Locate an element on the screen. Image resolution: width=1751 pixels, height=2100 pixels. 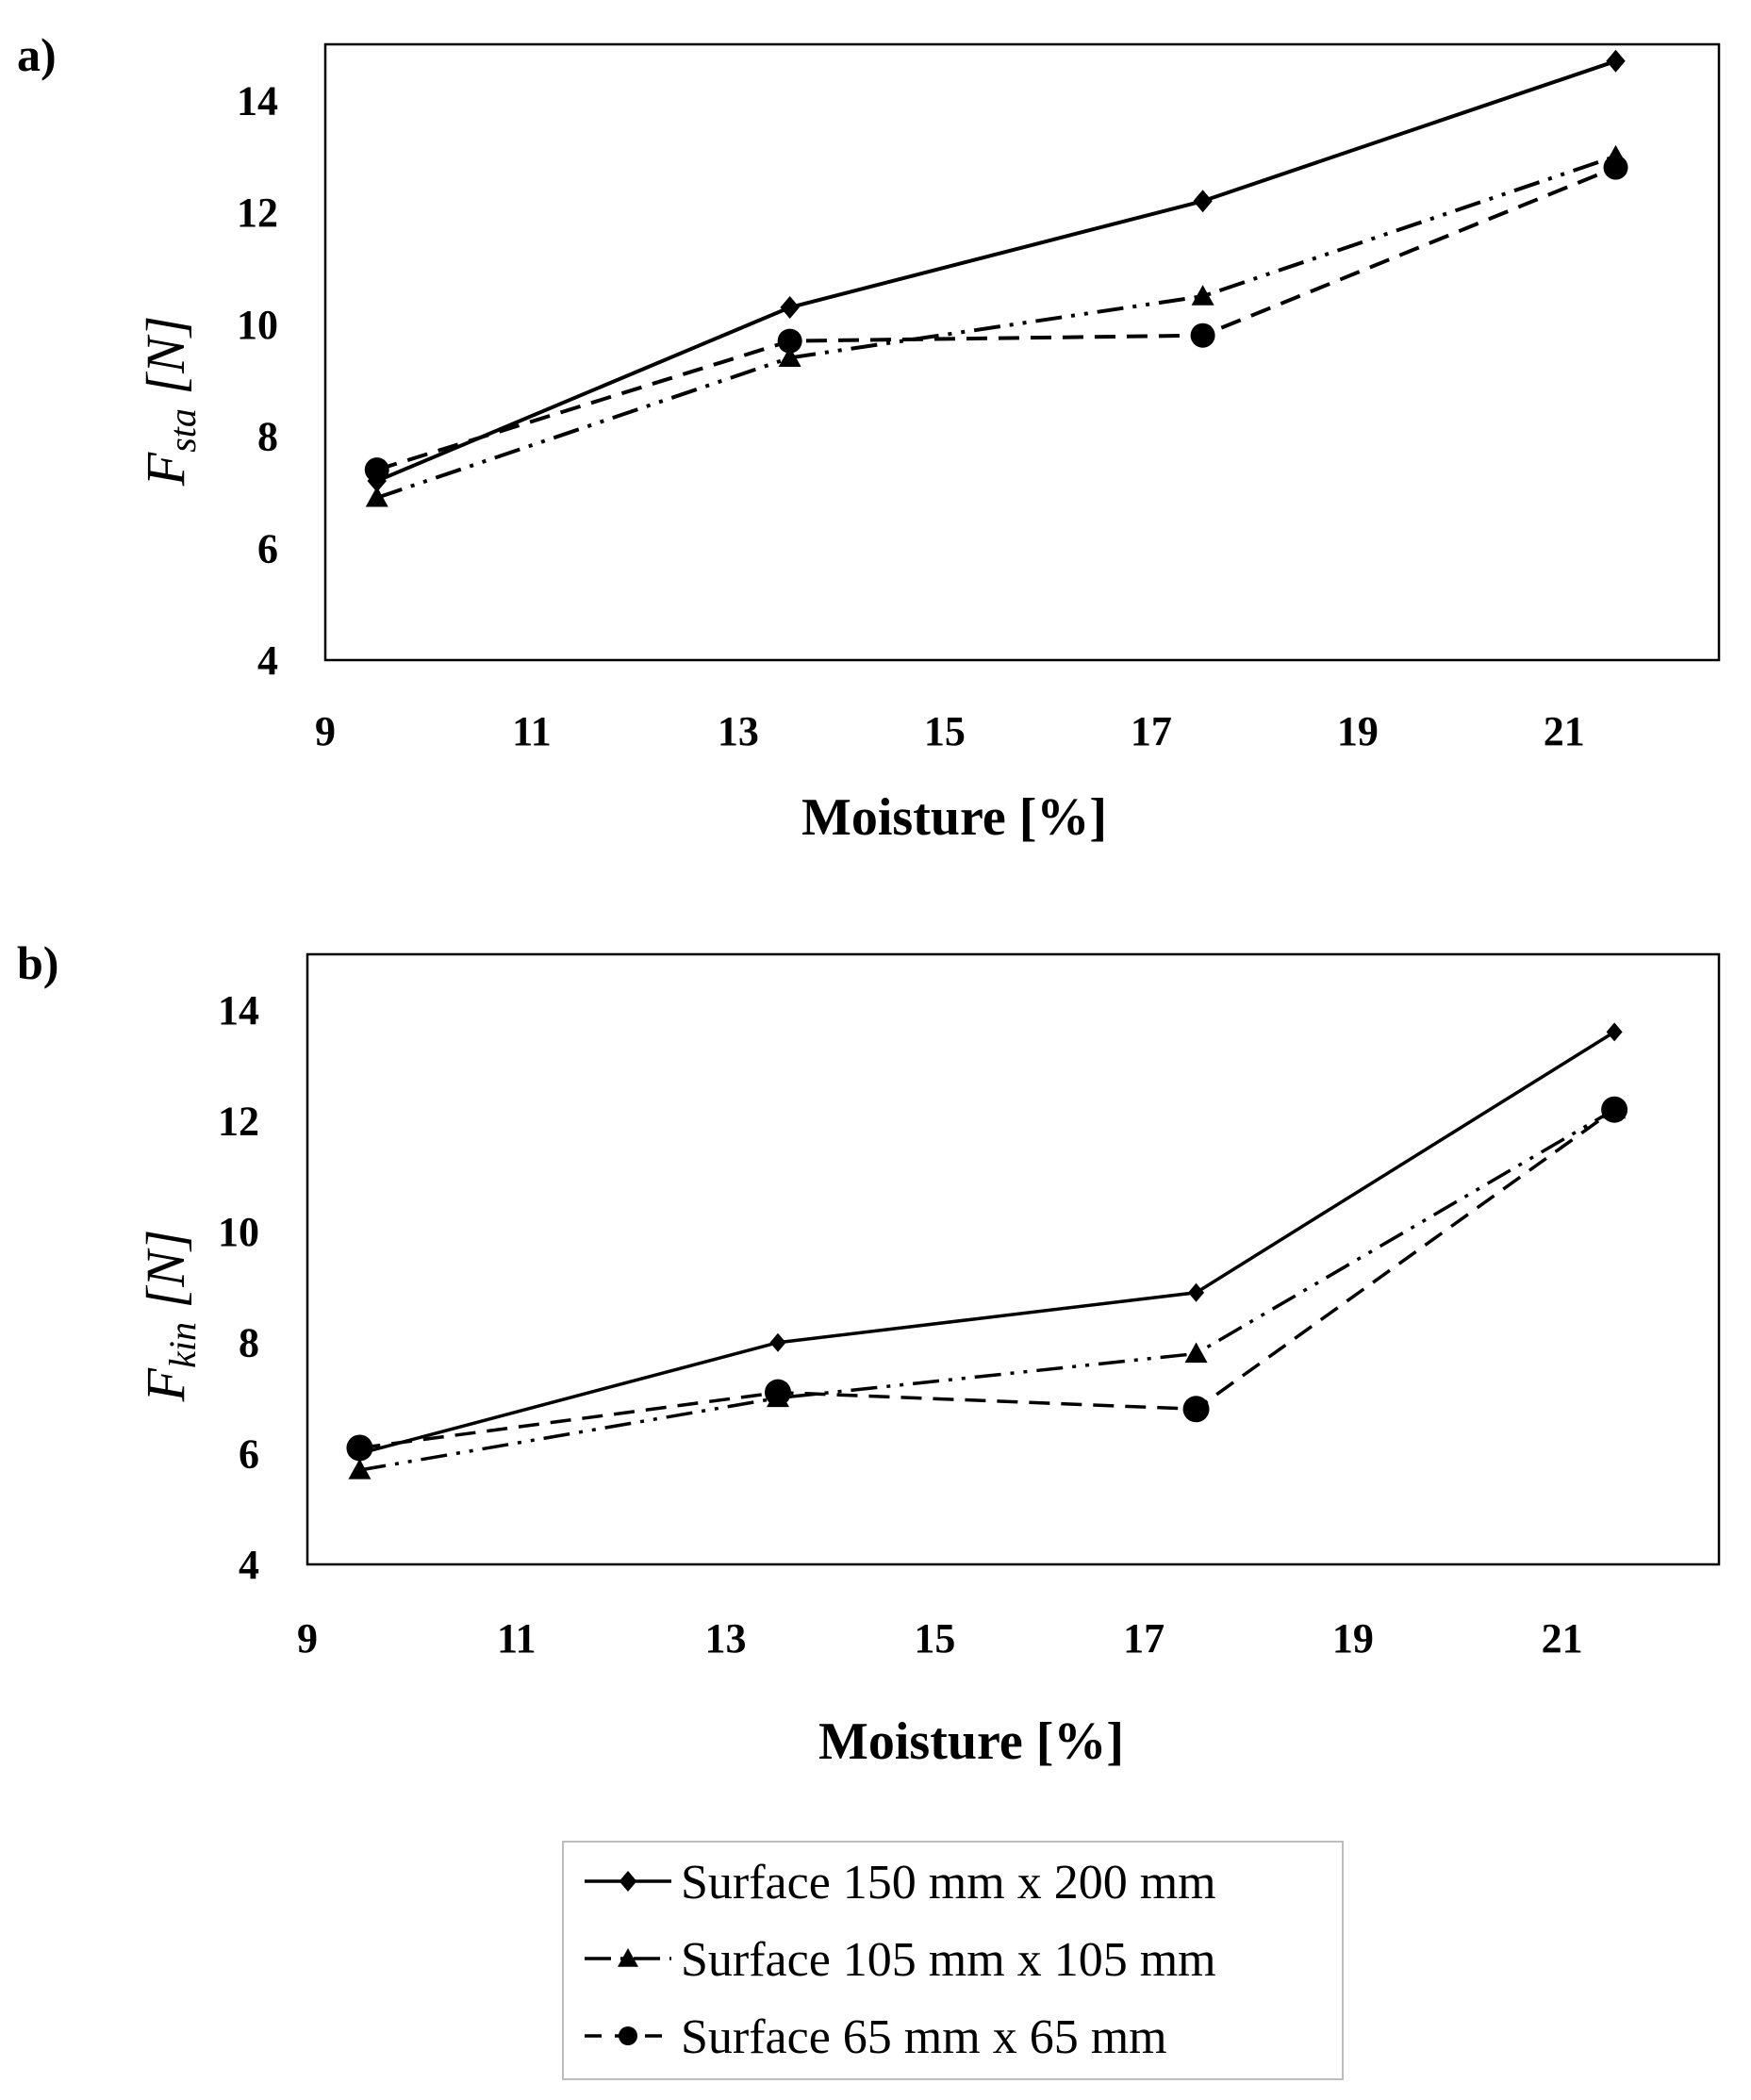
series-line-1-a is located at coordinates (996, 271).